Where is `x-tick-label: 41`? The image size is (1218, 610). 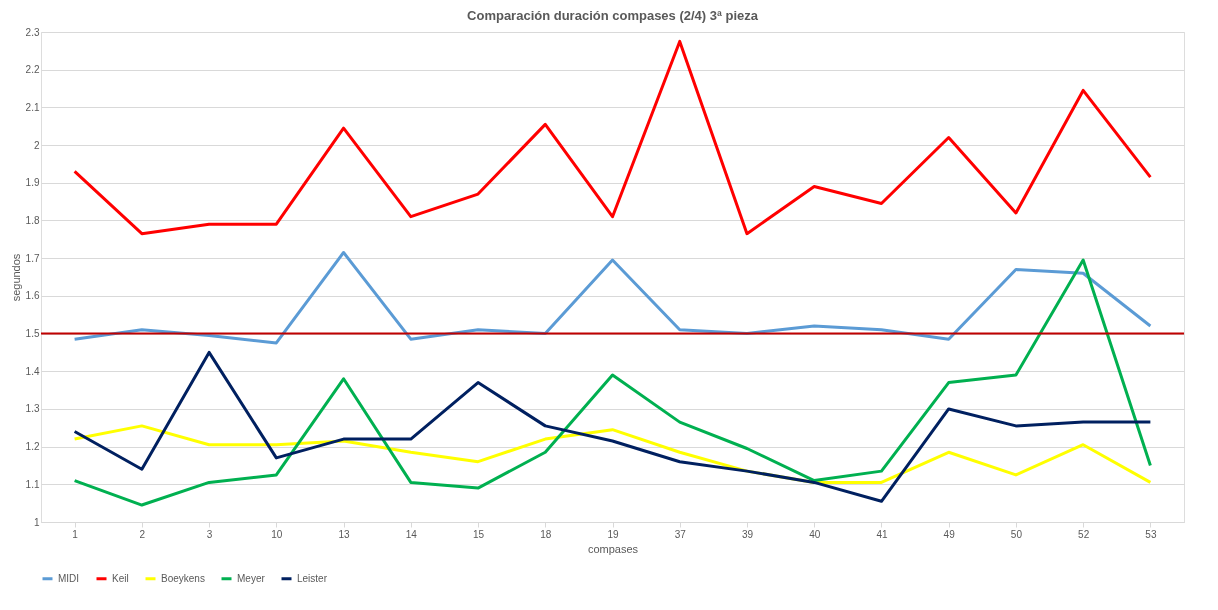
x-tick-label: 41 is located at coordinates (882, 534).